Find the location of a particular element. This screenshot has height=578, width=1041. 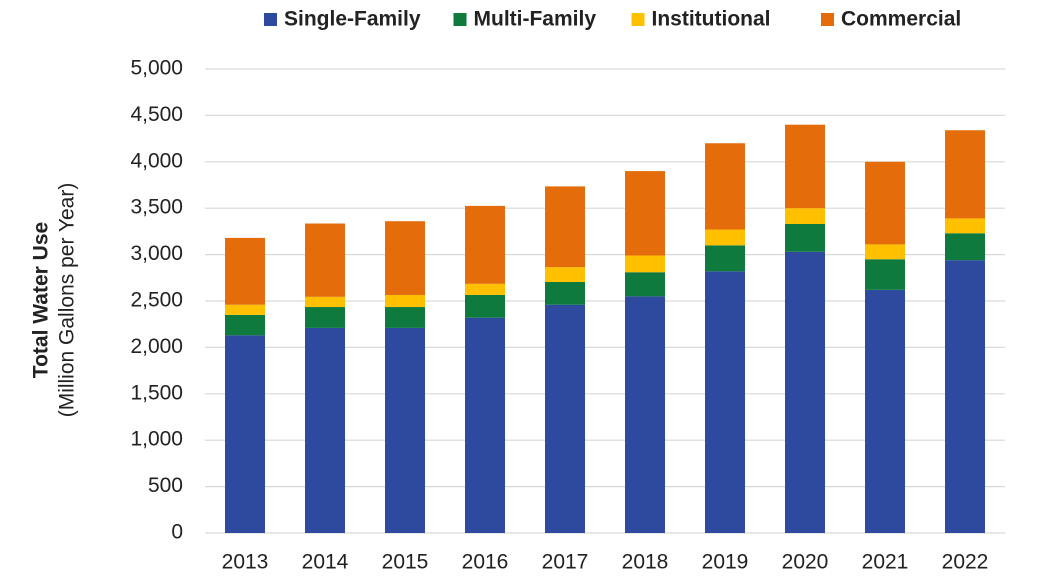

x-tick-label: 2015 is located at coordinates (405, 562).